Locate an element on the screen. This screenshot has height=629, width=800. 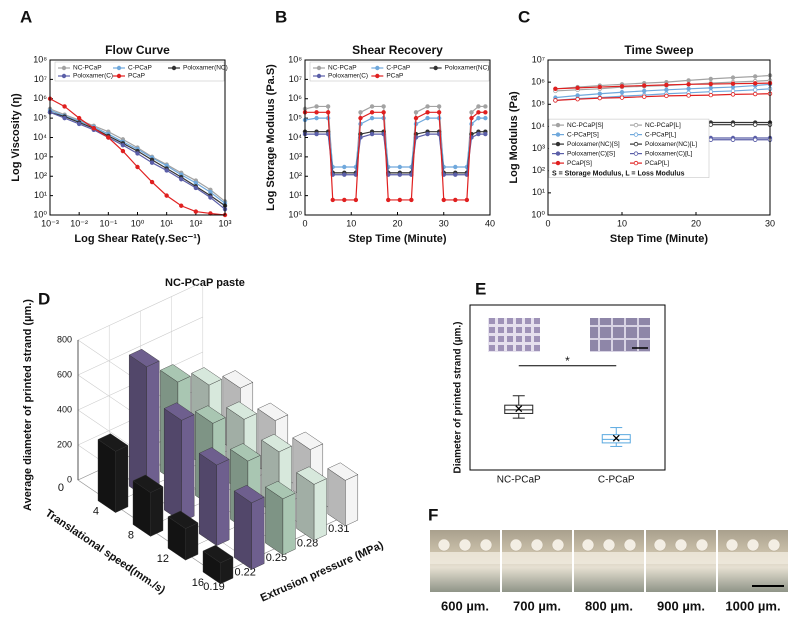
y-tick-label: 10⁷ is located at coordinates (40, 79).